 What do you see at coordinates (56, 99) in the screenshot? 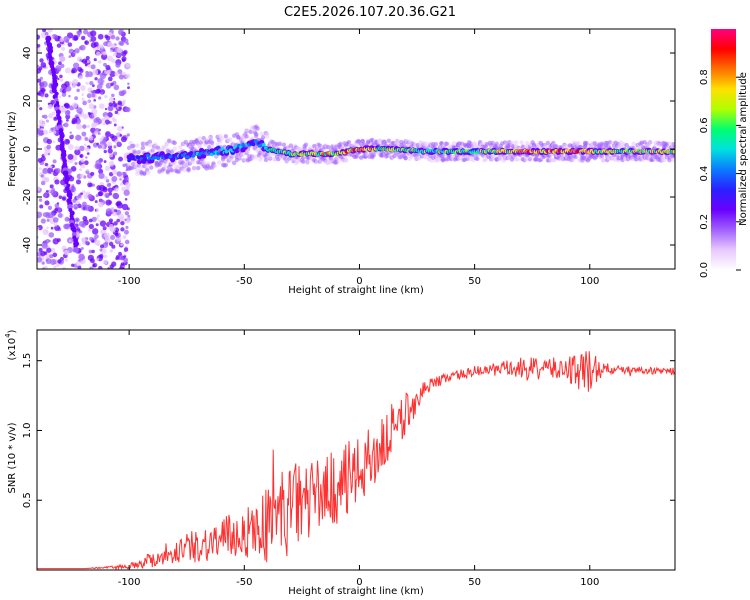
I see `streak-point` at bounding box center [56, 99].